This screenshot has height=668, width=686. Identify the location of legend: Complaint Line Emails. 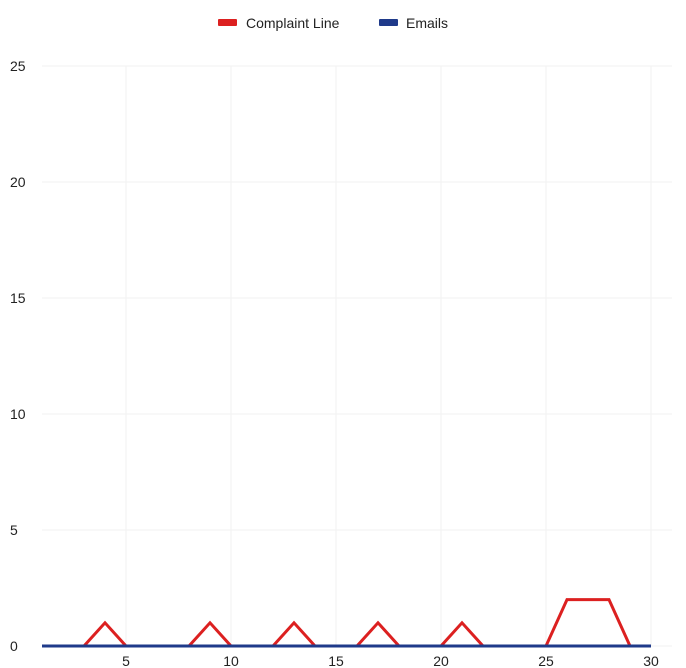
(333, 23).